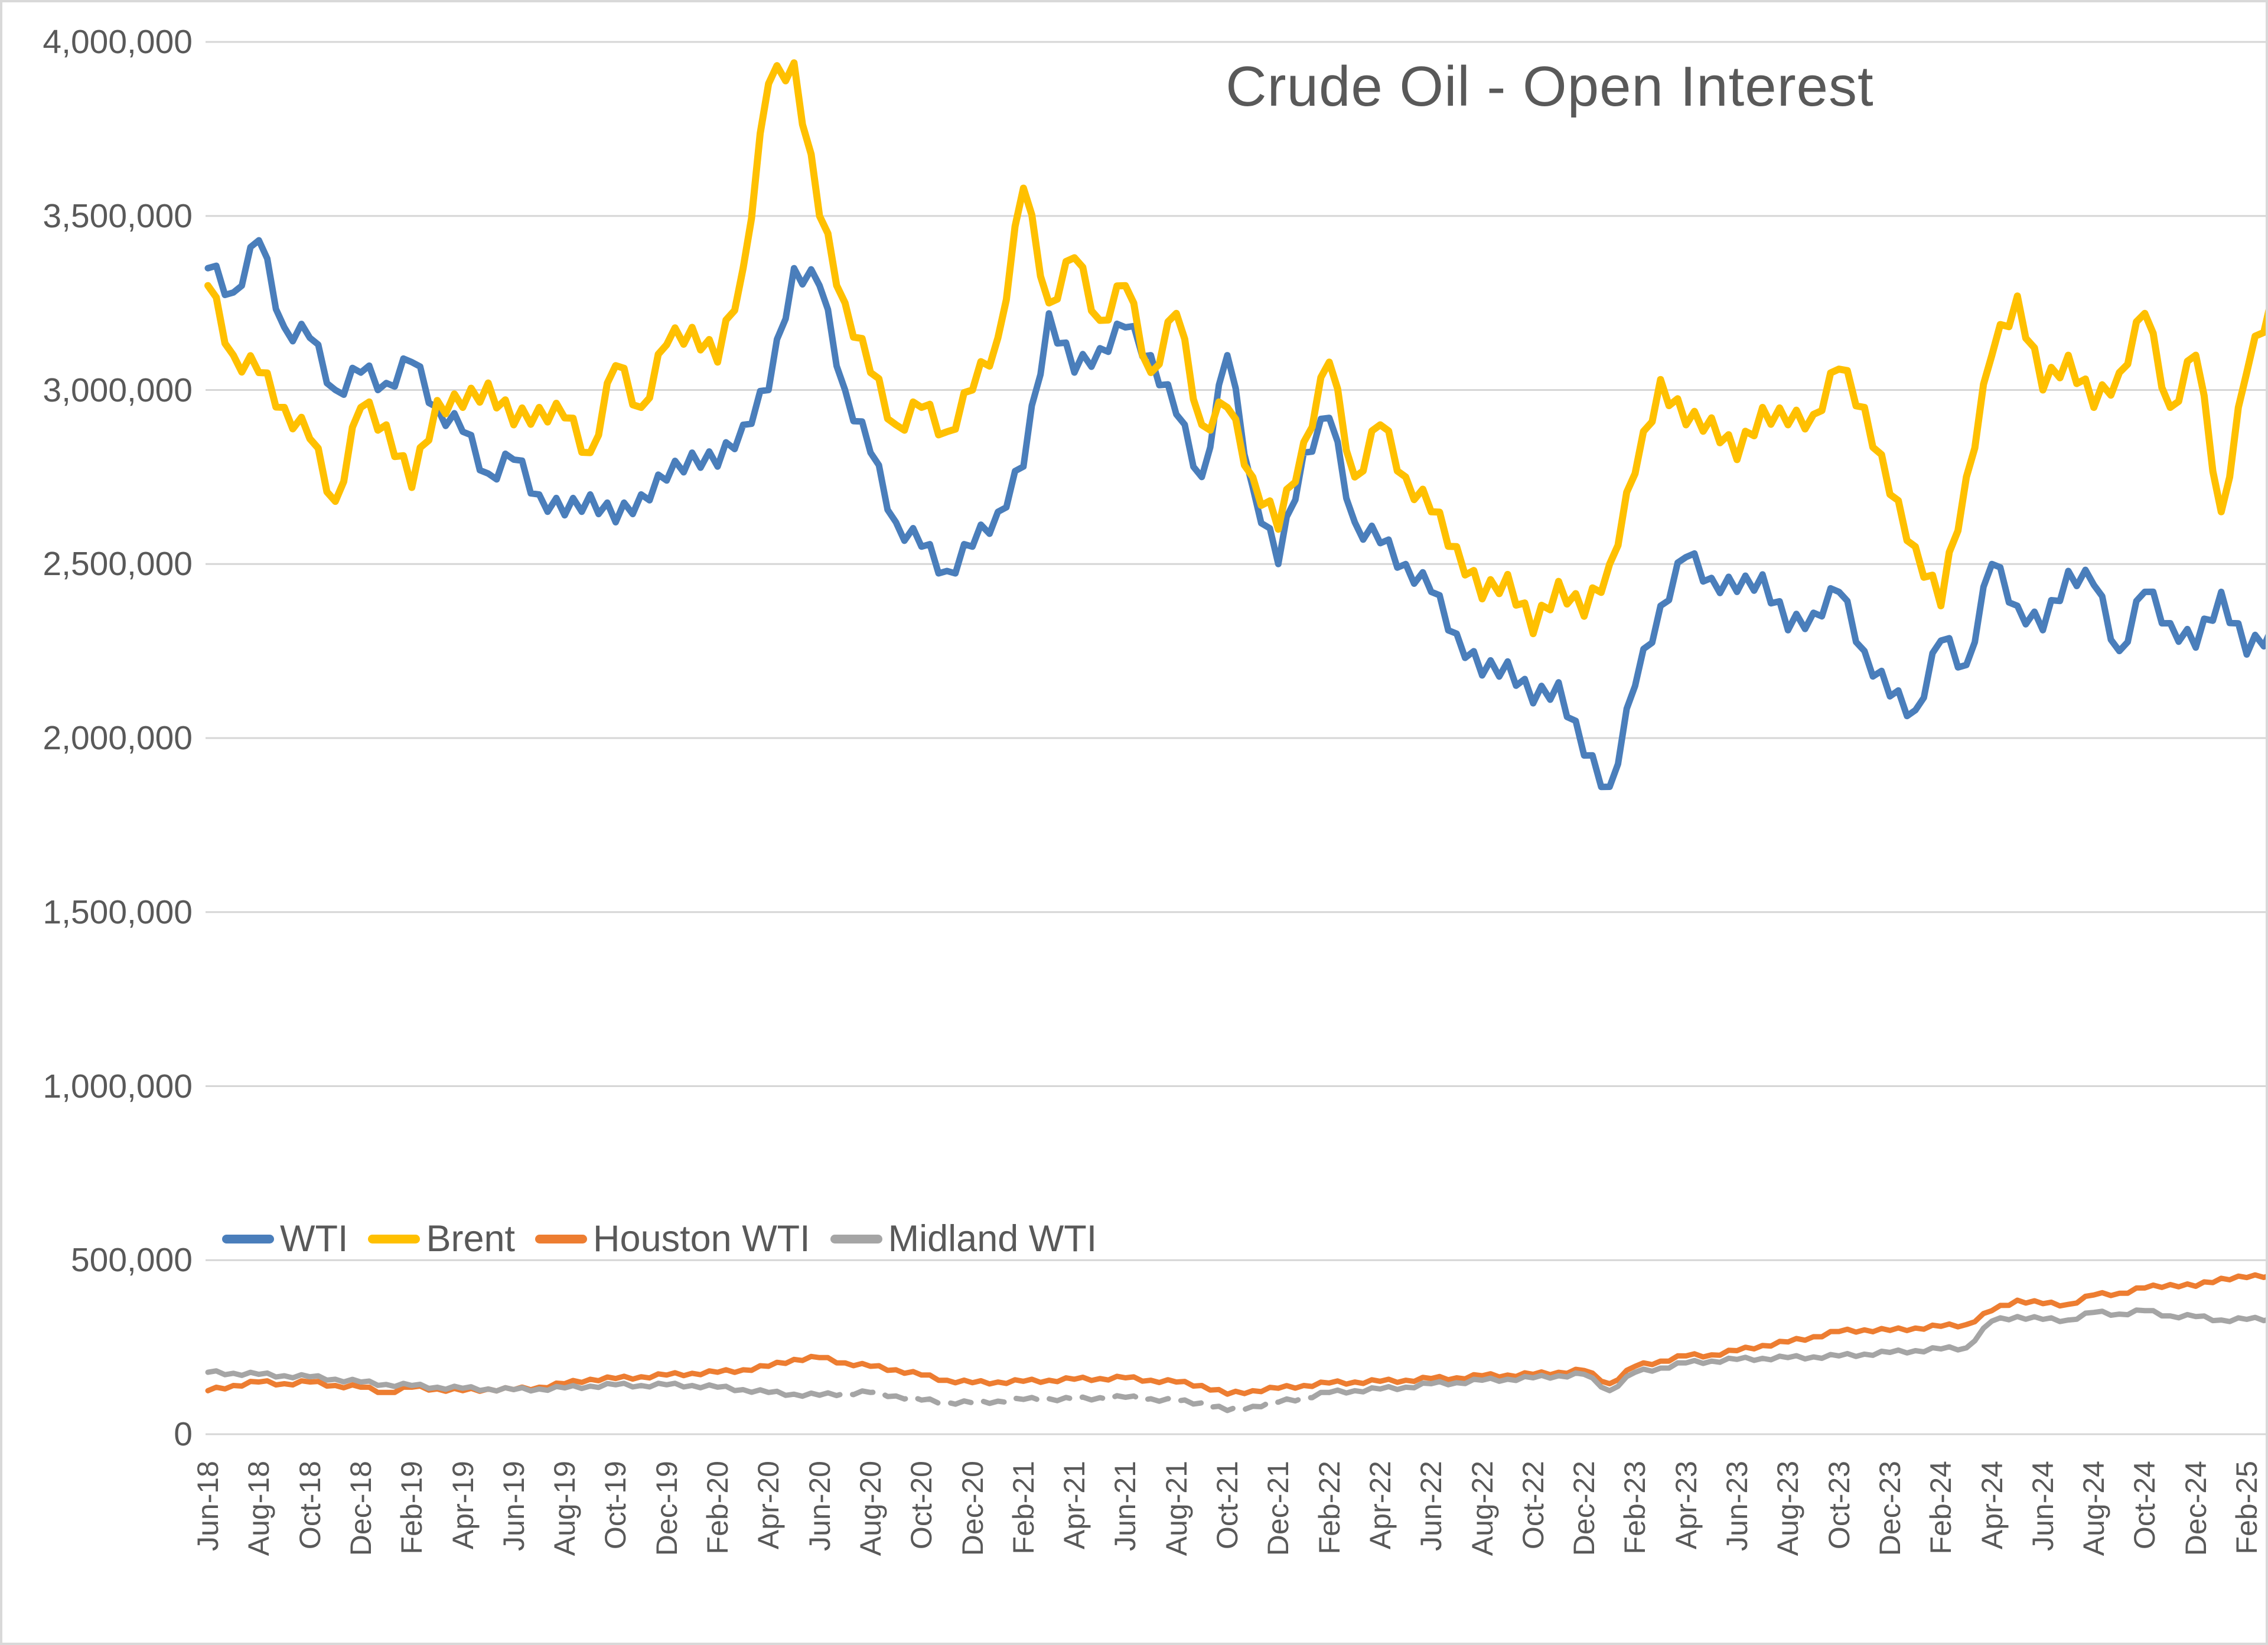  What do you see at coordinates (1839, 1505) in the screenshot?
I see `x-axis-tick-label: Oct-23` at bounding box center [1839, 1505].